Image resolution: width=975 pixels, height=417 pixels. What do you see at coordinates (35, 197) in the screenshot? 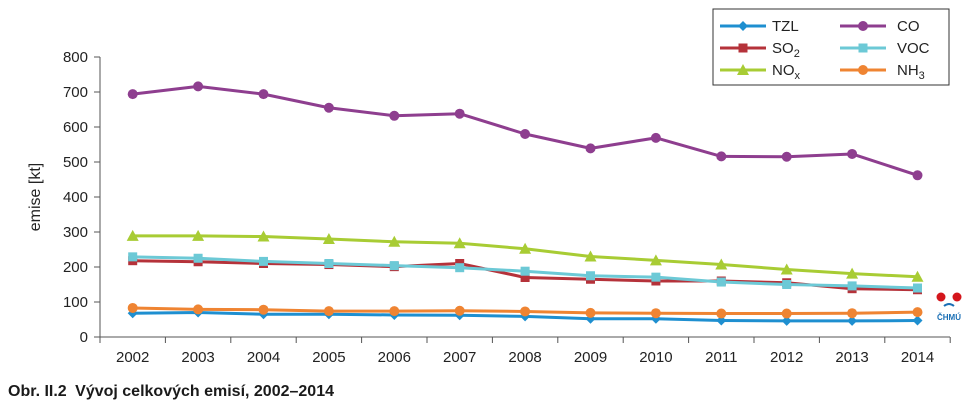
I see `y-axis-title: emise [kt]` at bounding box center [35, 197].